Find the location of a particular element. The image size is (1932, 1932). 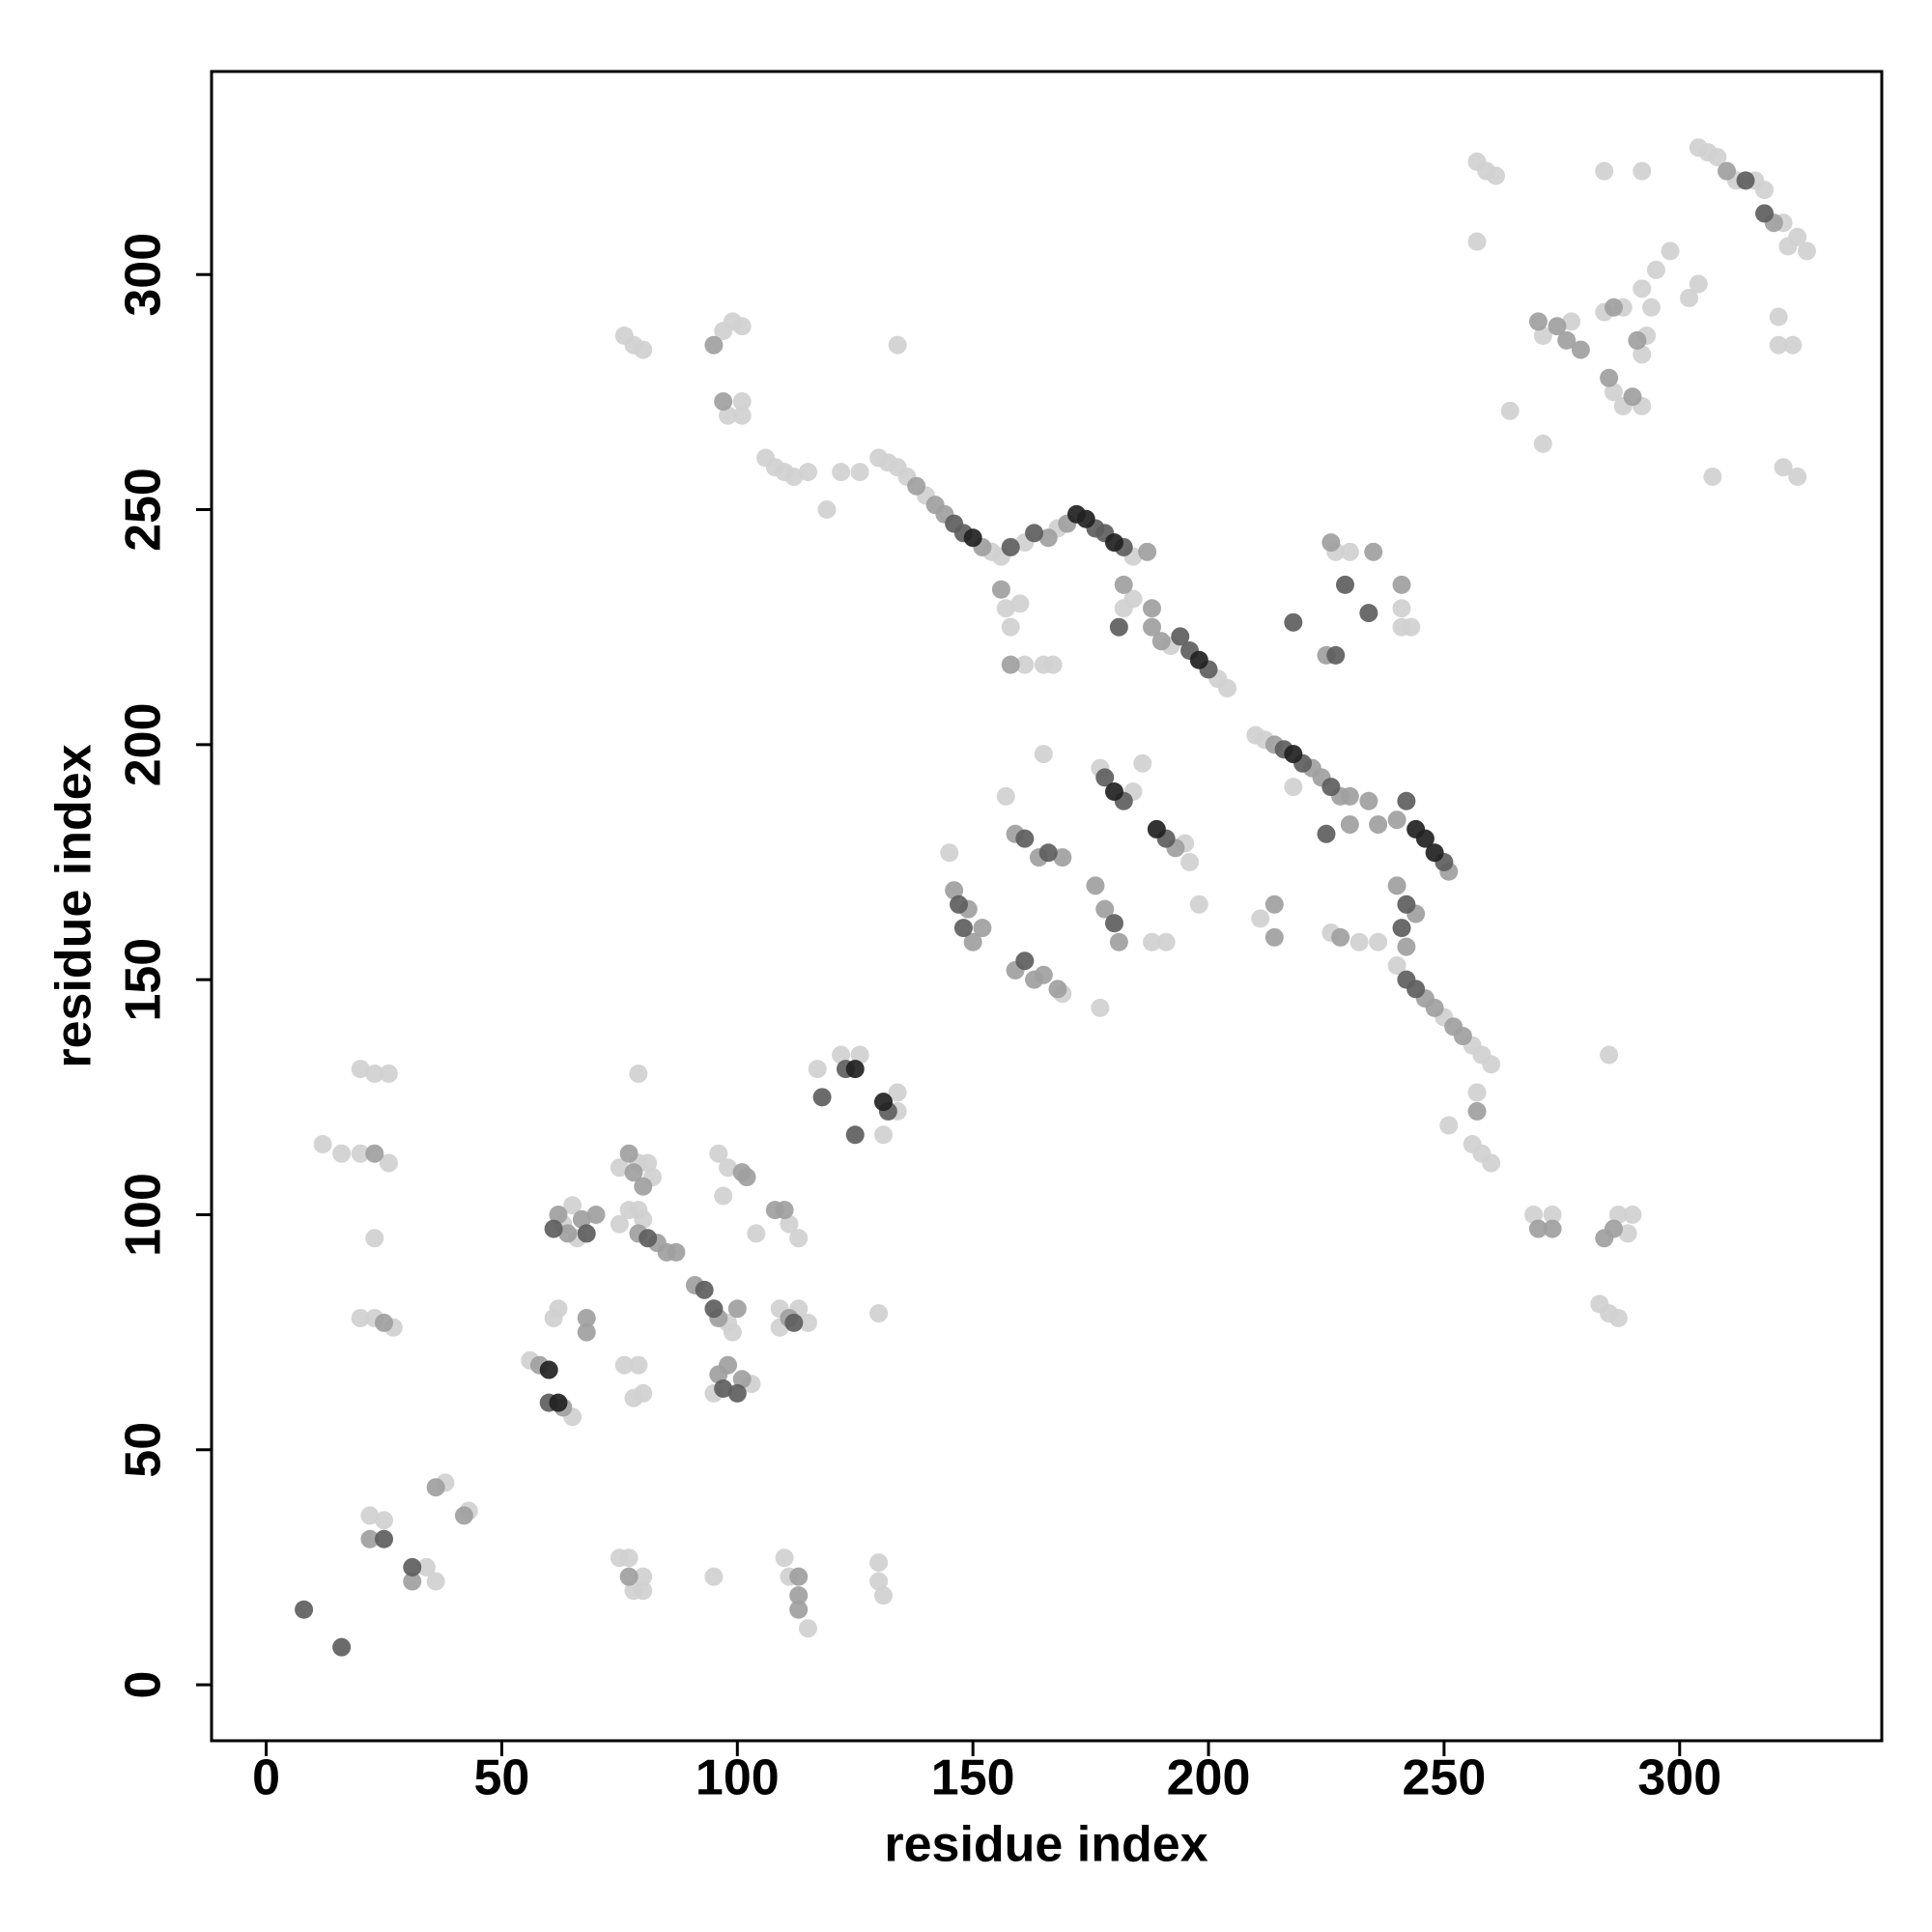

x-tick-label: 200 is located at coordinates (1209, 1778).